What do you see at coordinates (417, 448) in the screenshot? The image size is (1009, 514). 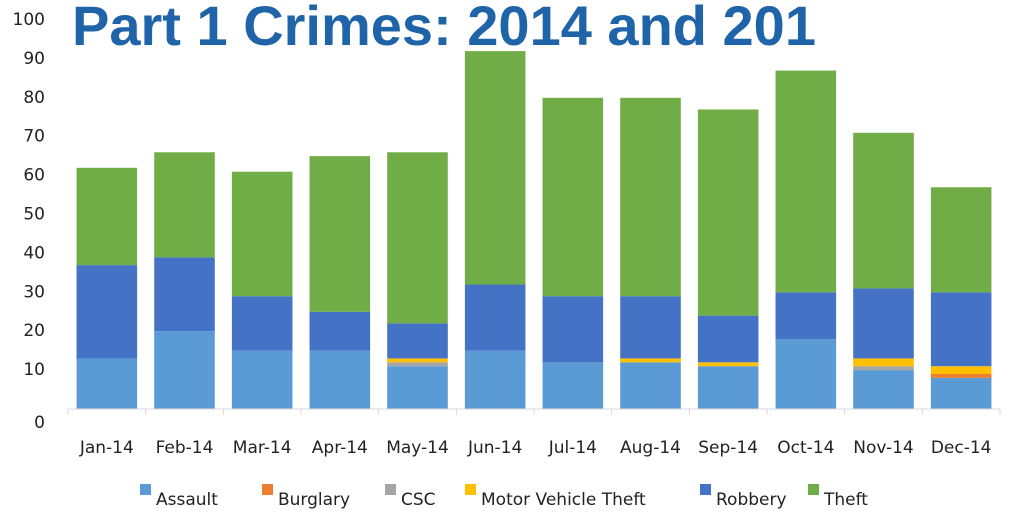 I see `x-tick-label: May-14` at bounding box center [417, 448].